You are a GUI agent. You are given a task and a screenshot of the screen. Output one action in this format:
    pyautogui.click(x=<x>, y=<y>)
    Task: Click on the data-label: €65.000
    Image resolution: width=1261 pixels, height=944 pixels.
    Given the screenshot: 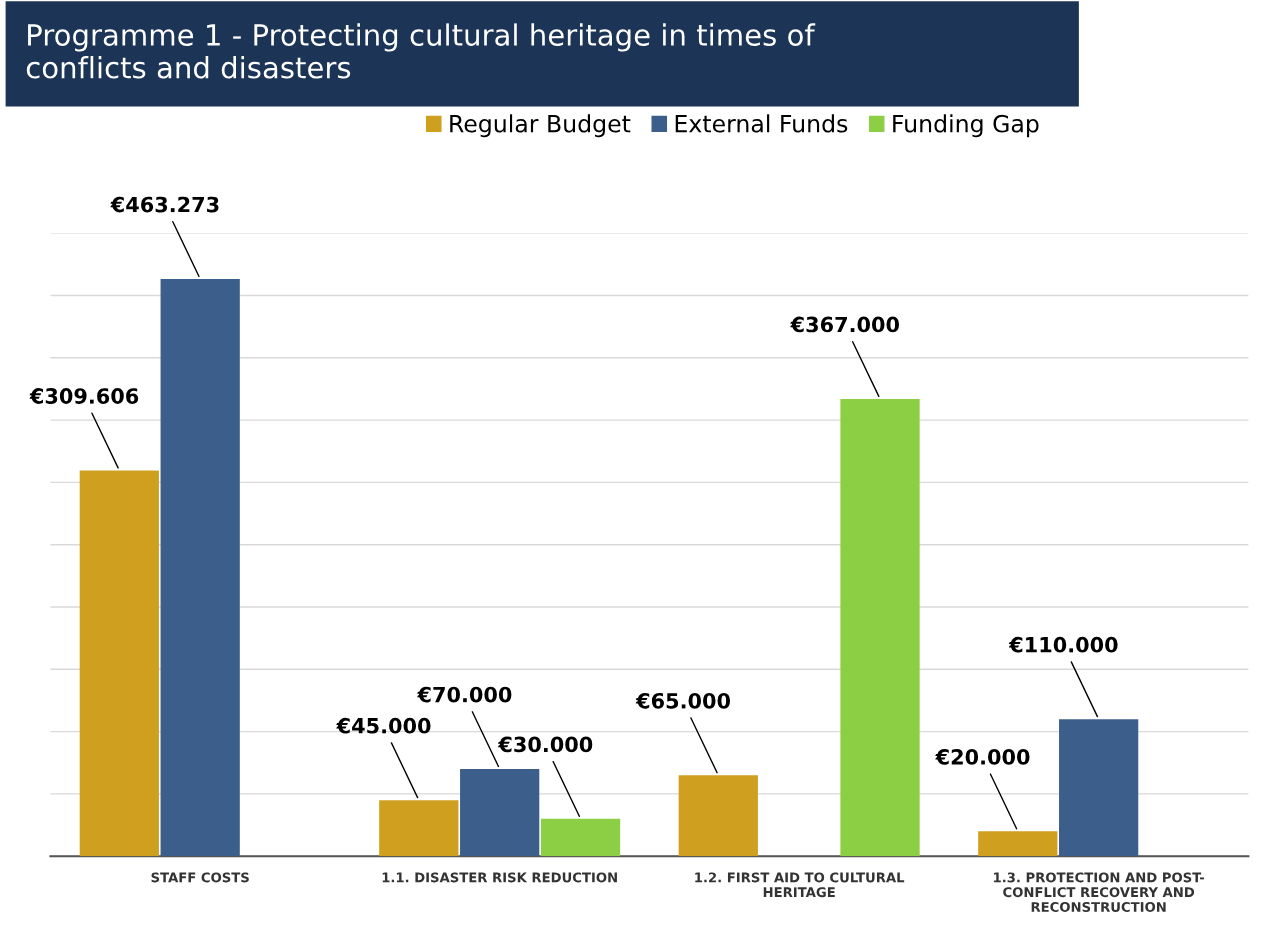 What is the action you would take?
    pyautogui.click(x=683, y=700)
    